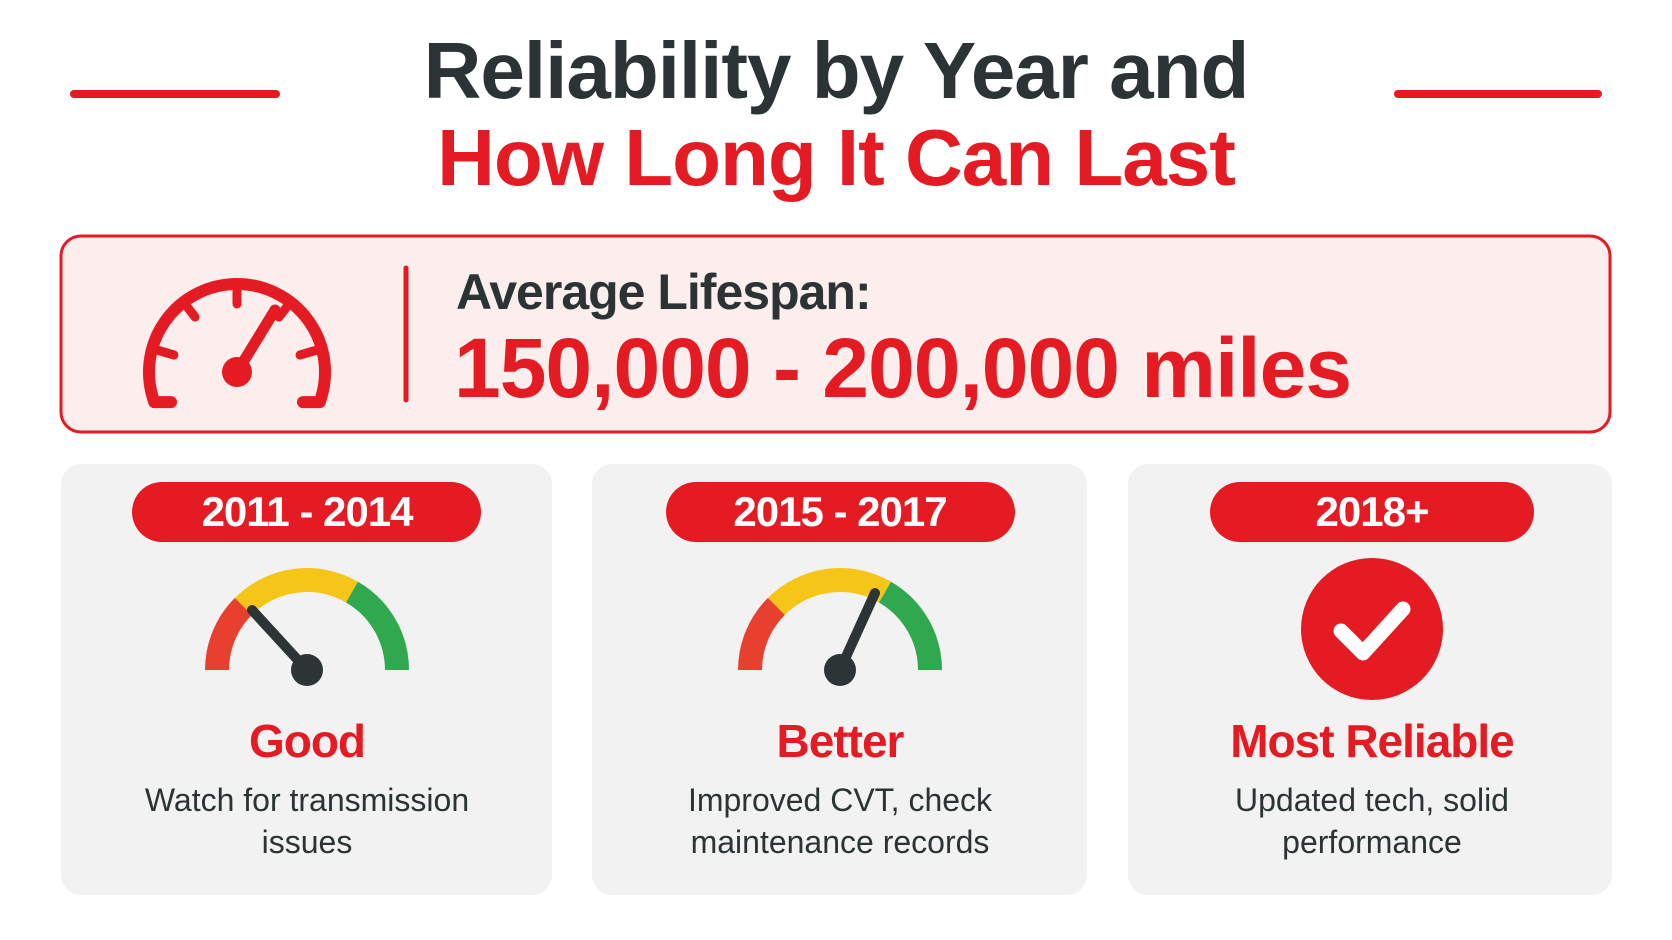 The image size is (1672, 940). I want to click on description: maintenance records, so click(840, 842).